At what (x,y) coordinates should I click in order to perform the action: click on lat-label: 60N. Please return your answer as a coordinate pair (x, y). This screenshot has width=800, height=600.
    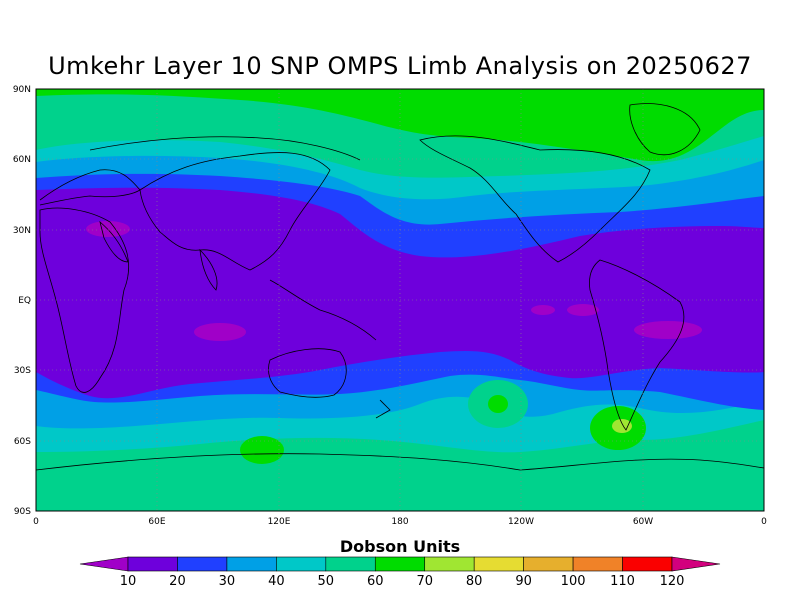
    Looking at the image, I should click on (22, 160).